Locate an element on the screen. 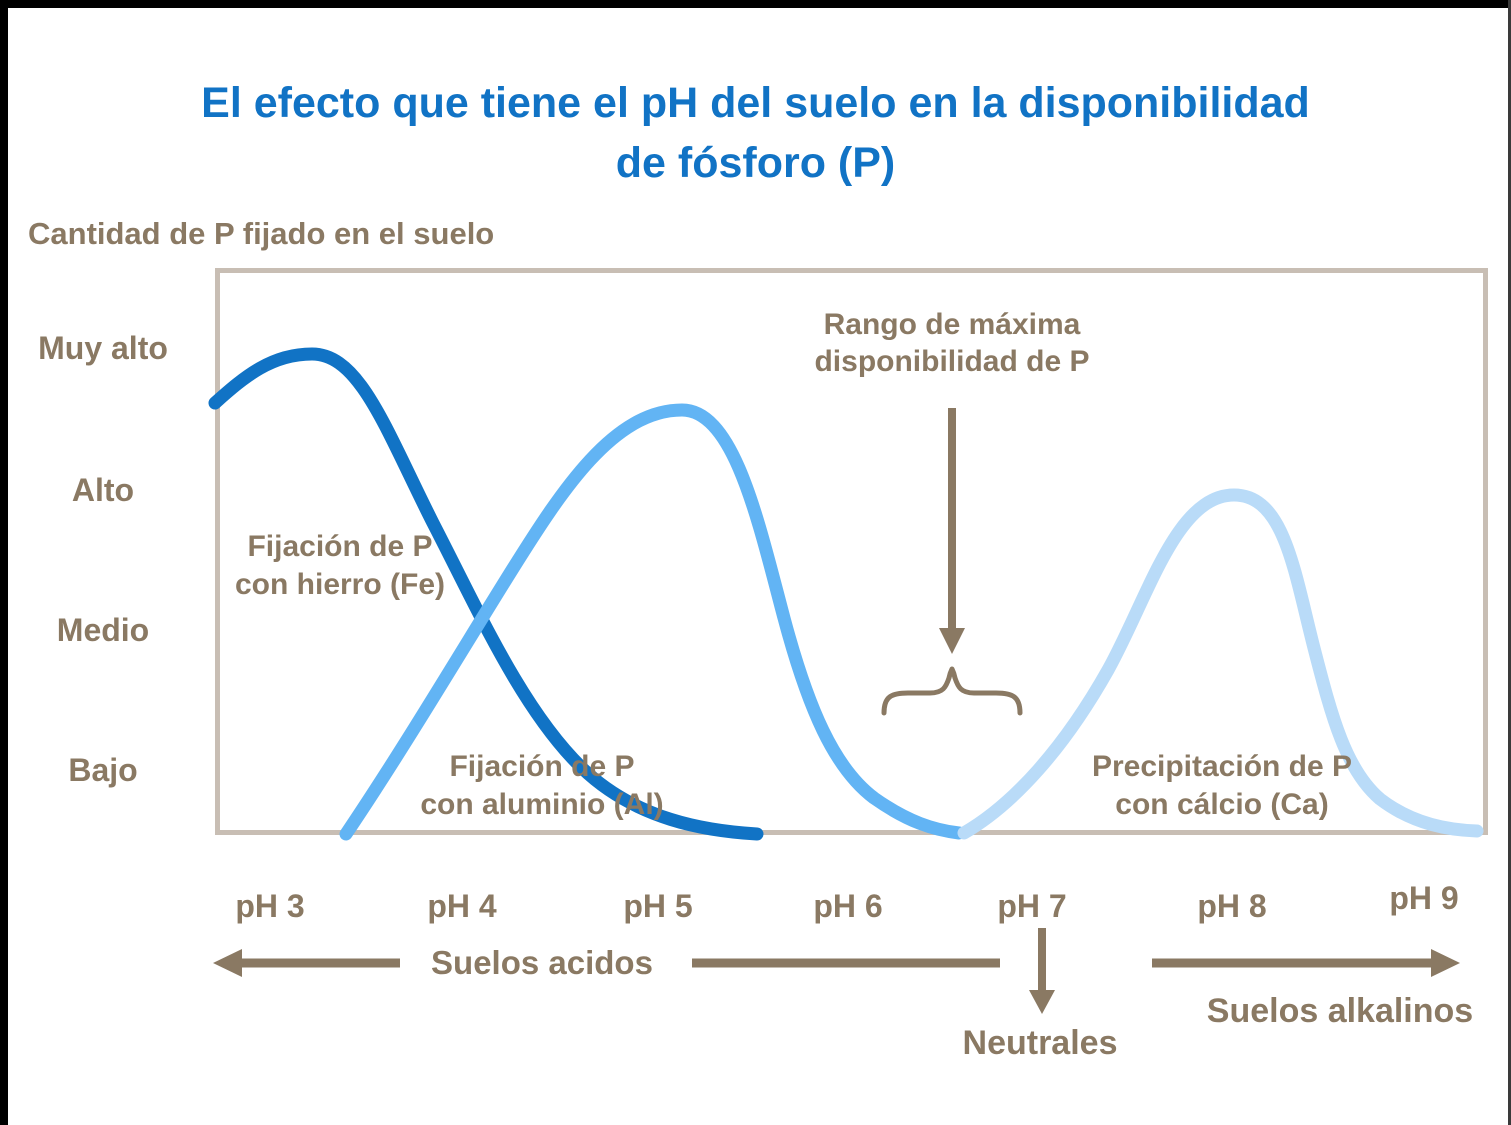 The height and width of the screenshot is (1125, 1511). y-tick-bajo: Bajo is located at coordinates (103, 770).